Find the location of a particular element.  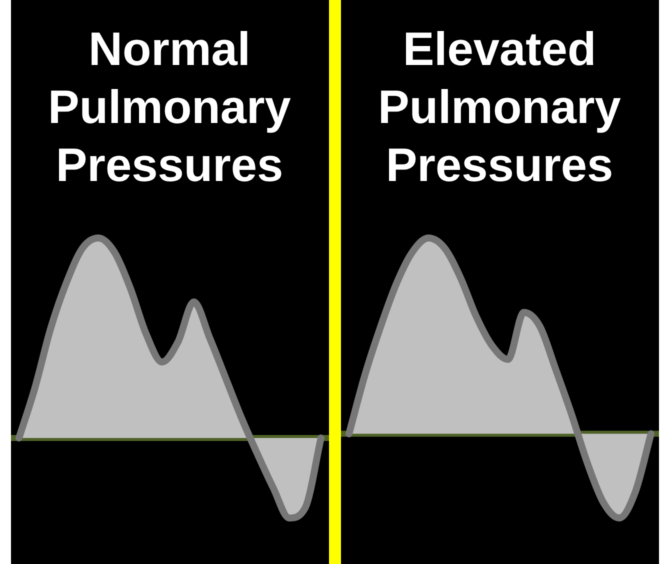

chart-title: Elevated Pulmonary Pressures is located at coordinates (499, 107).